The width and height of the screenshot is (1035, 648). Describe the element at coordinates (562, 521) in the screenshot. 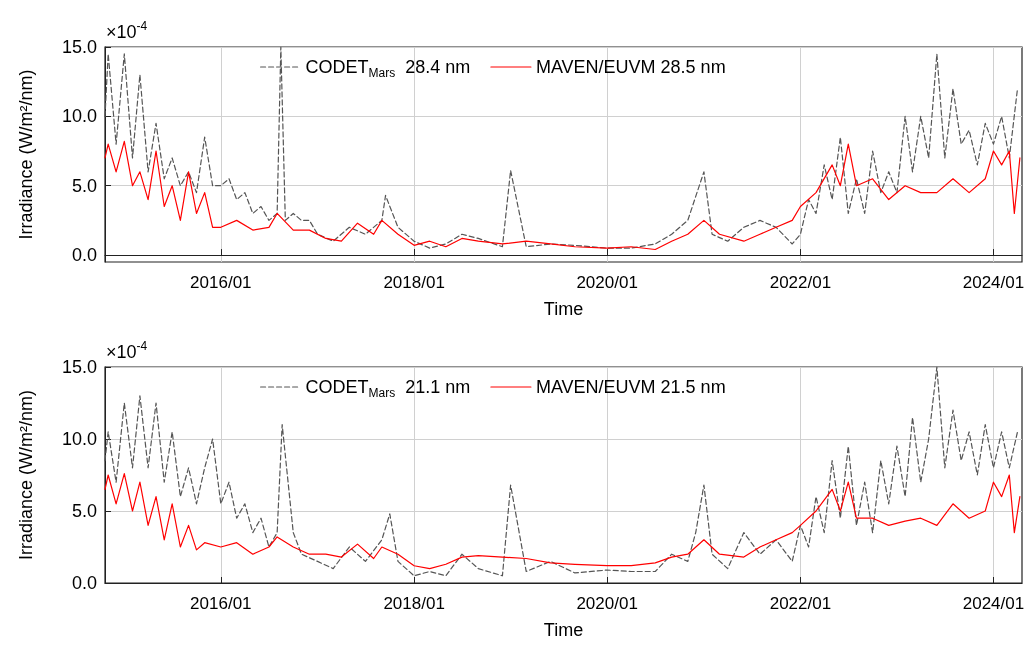

I see `line-series` at that location.